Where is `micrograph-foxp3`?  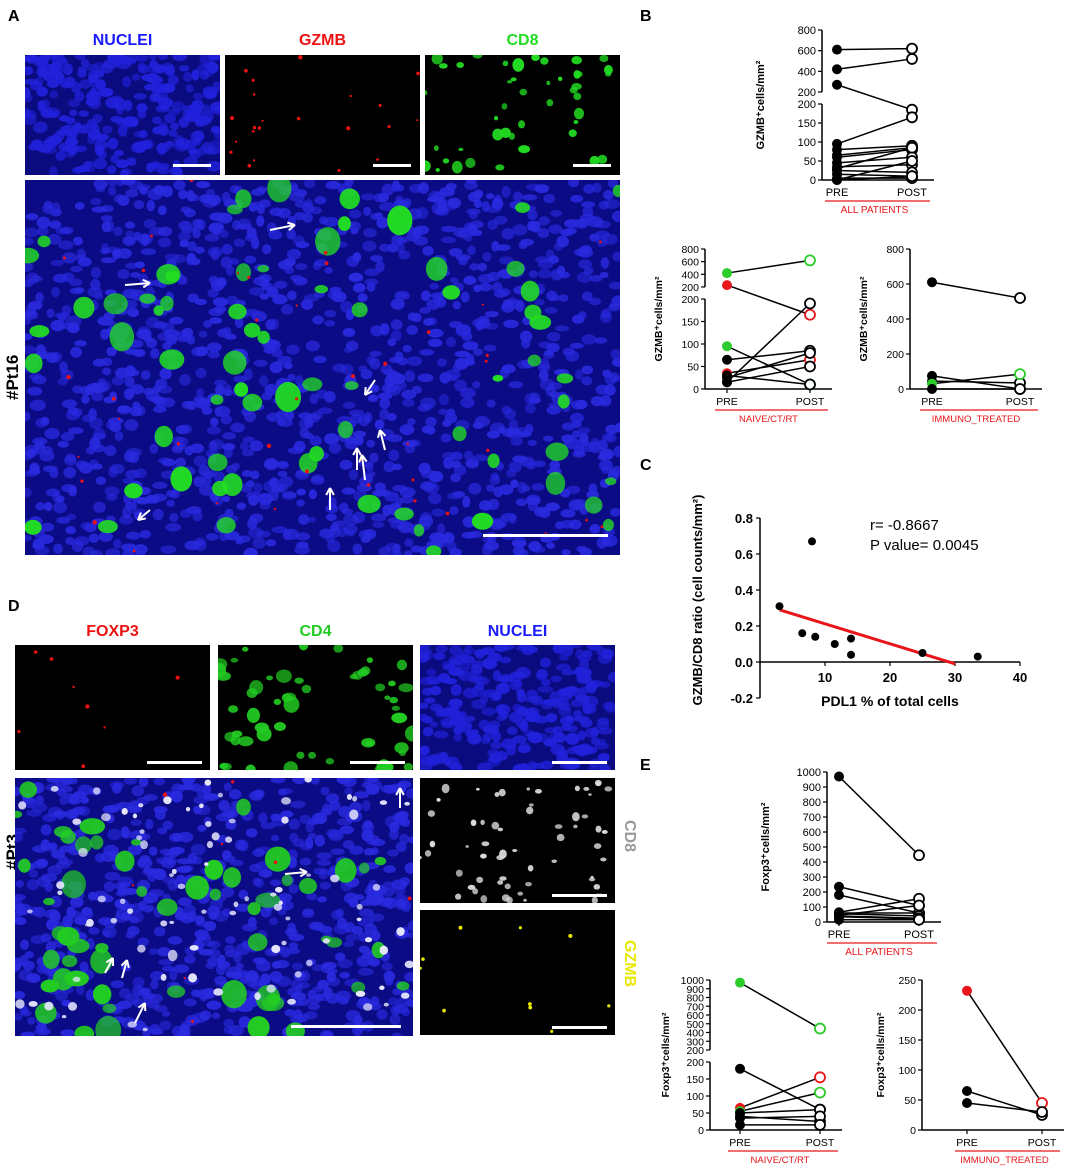 micrograph-foxp3 is located at coordinates (112, 707).